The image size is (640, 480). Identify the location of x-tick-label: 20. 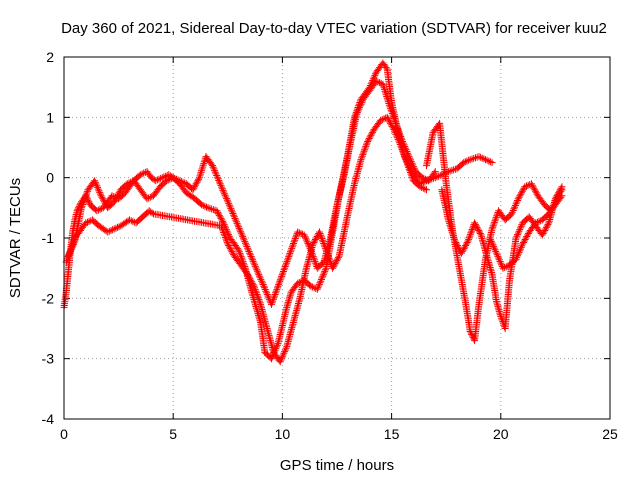
(501, 434).